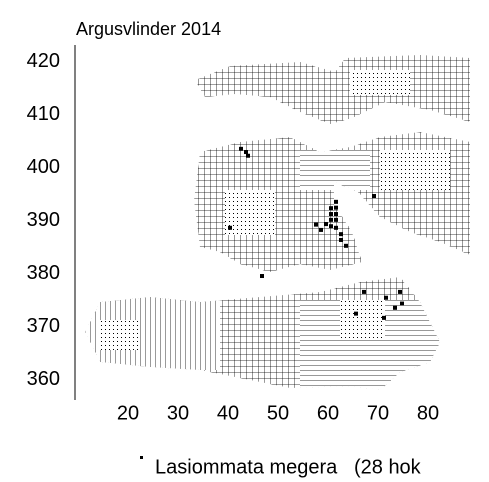  What do you see at coordinates (43, 220) in the screenshot?
I see `y-tick-label: 390` at bounding box center [43, 220].